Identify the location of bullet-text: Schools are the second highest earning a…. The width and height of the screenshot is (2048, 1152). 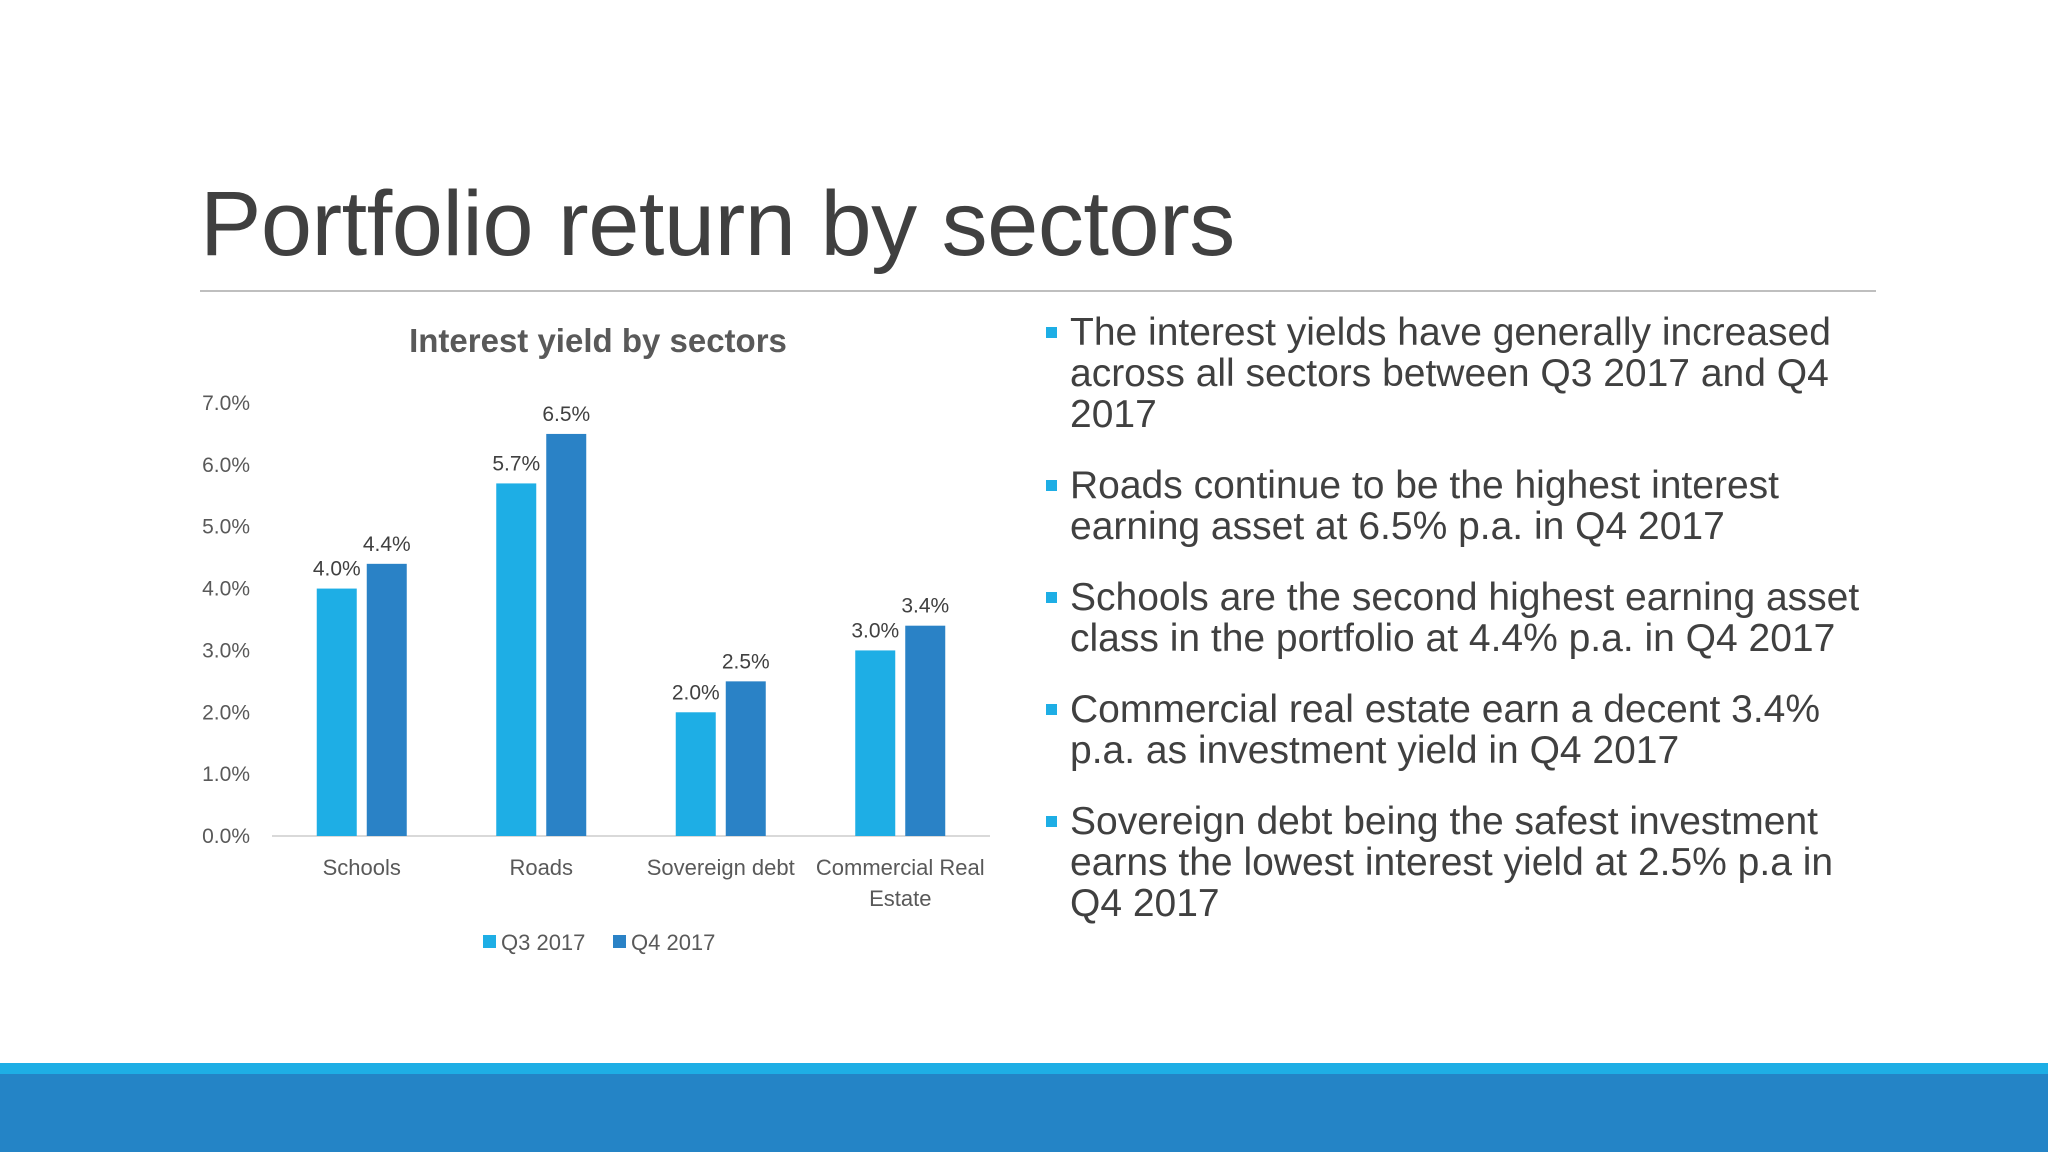
(1465, 618).